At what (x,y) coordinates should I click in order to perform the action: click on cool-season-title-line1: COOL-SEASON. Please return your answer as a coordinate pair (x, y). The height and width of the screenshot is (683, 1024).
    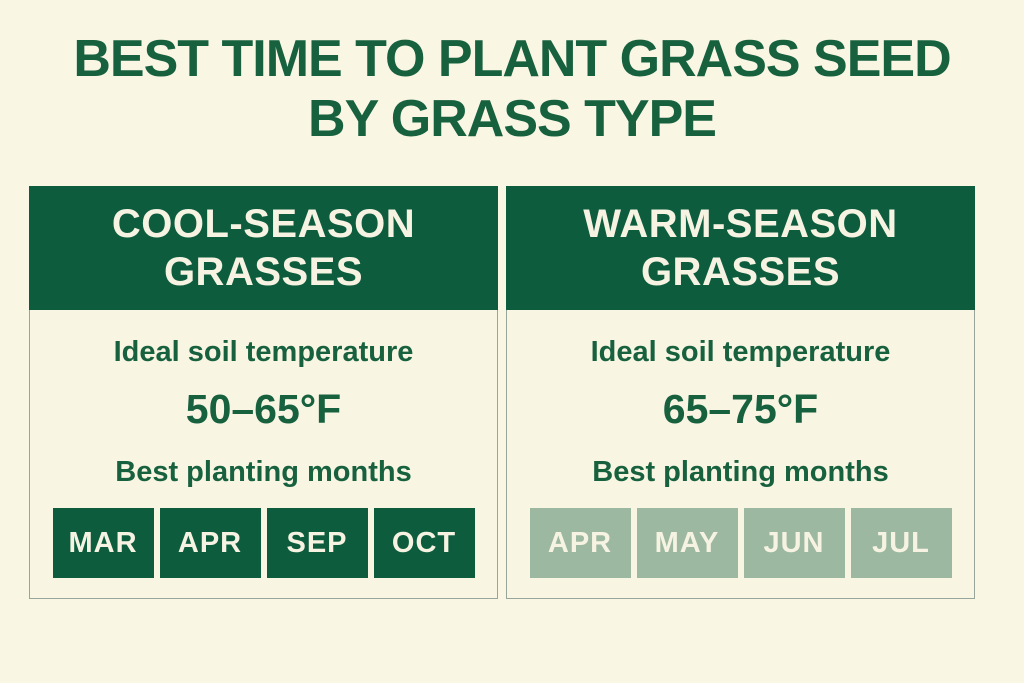
    Looking at the image, I should click on (263, 224).